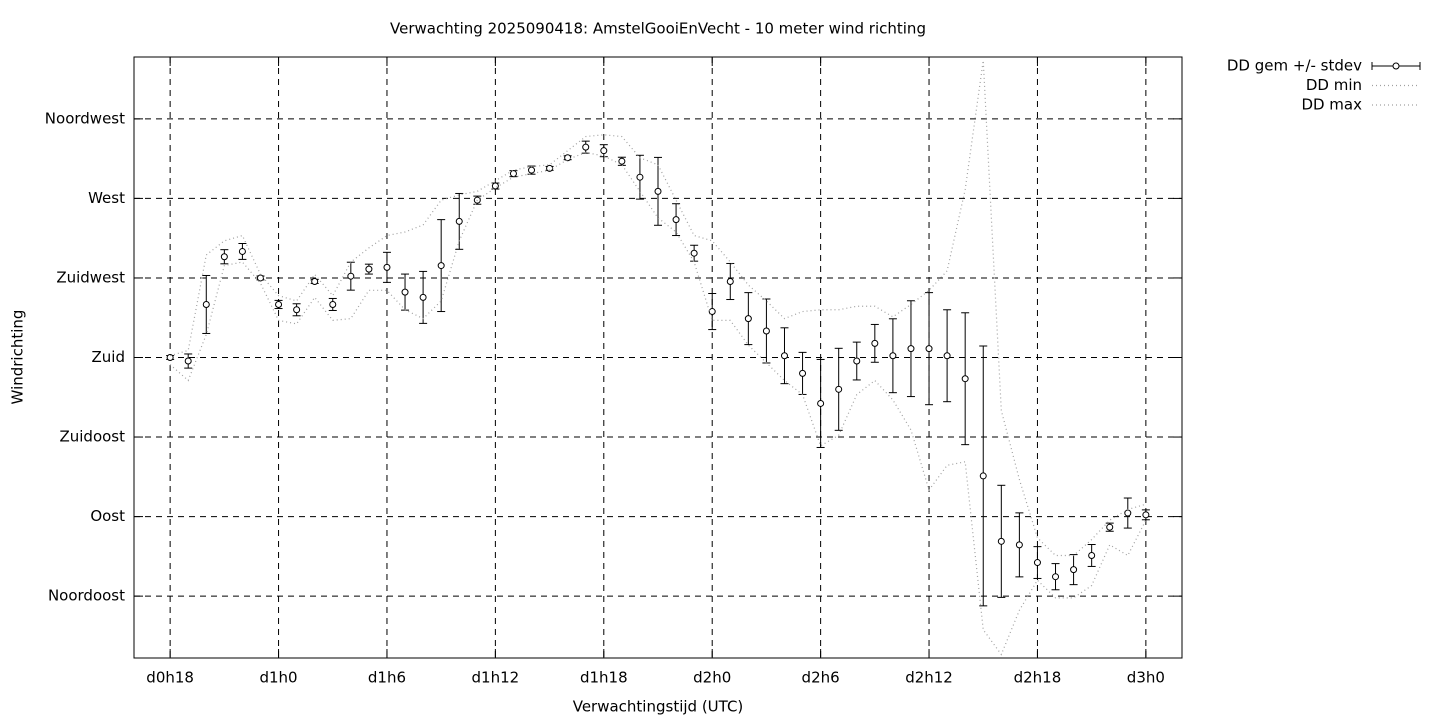  I want to click on x-axis-label: Verwachtingstijd (UTC), so click(658, 707).